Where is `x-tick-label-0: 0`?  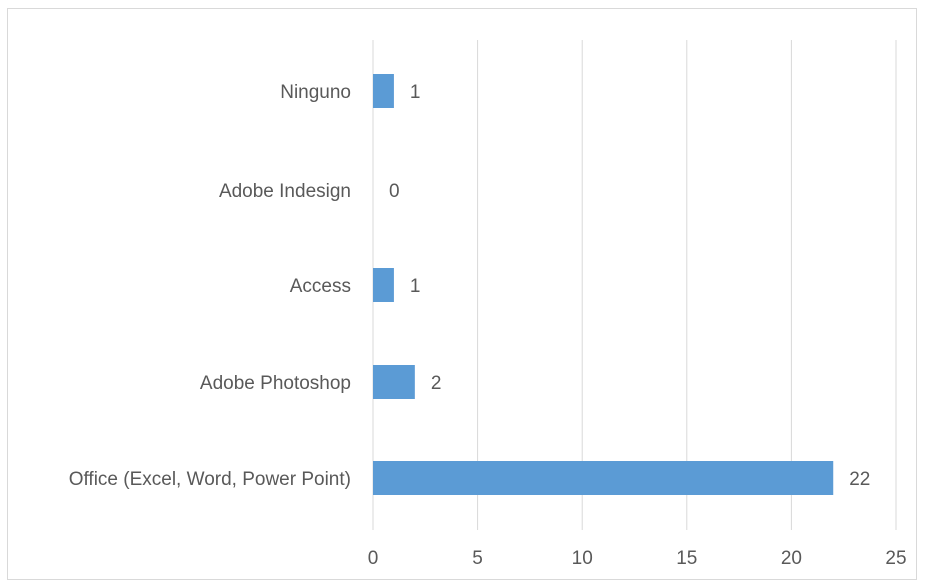
x-tick-label-0: 0 is located at coordinates (373, 558).